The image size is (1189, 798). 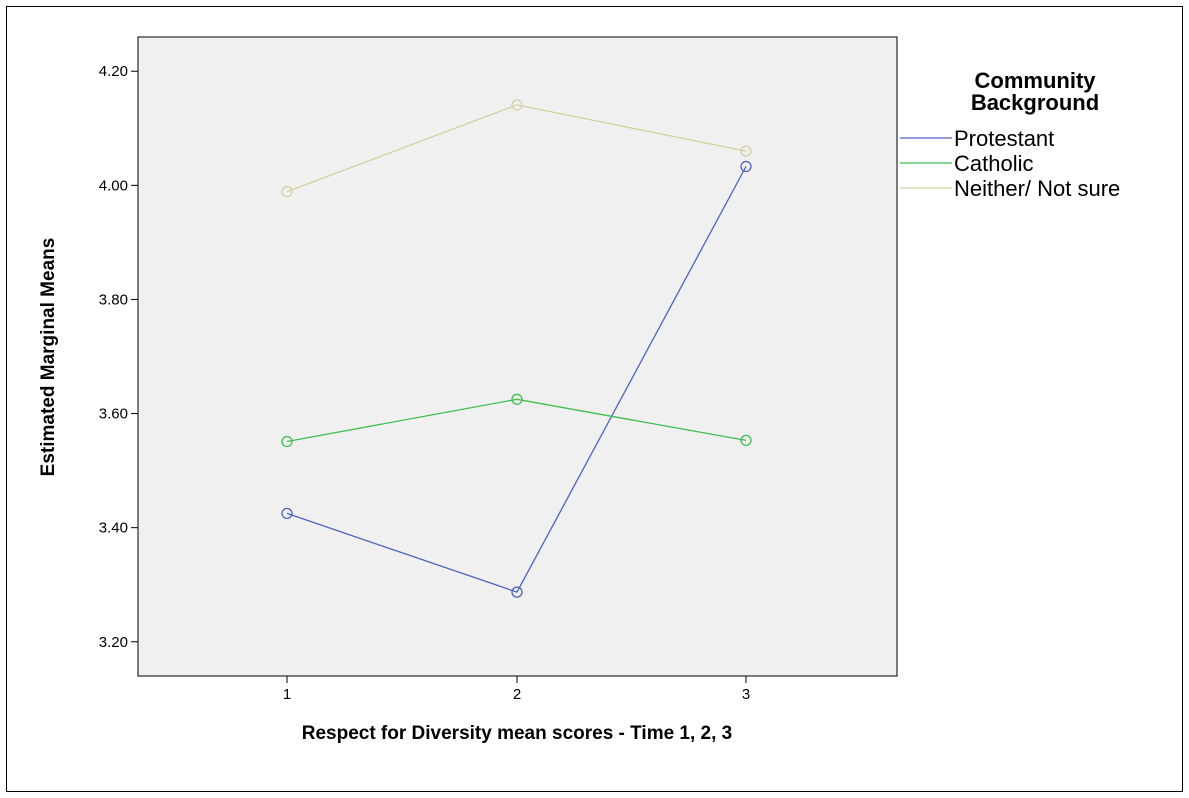 I want to click on y-axis-title: Estimated Marginal Means, so click(x=48, y=357).